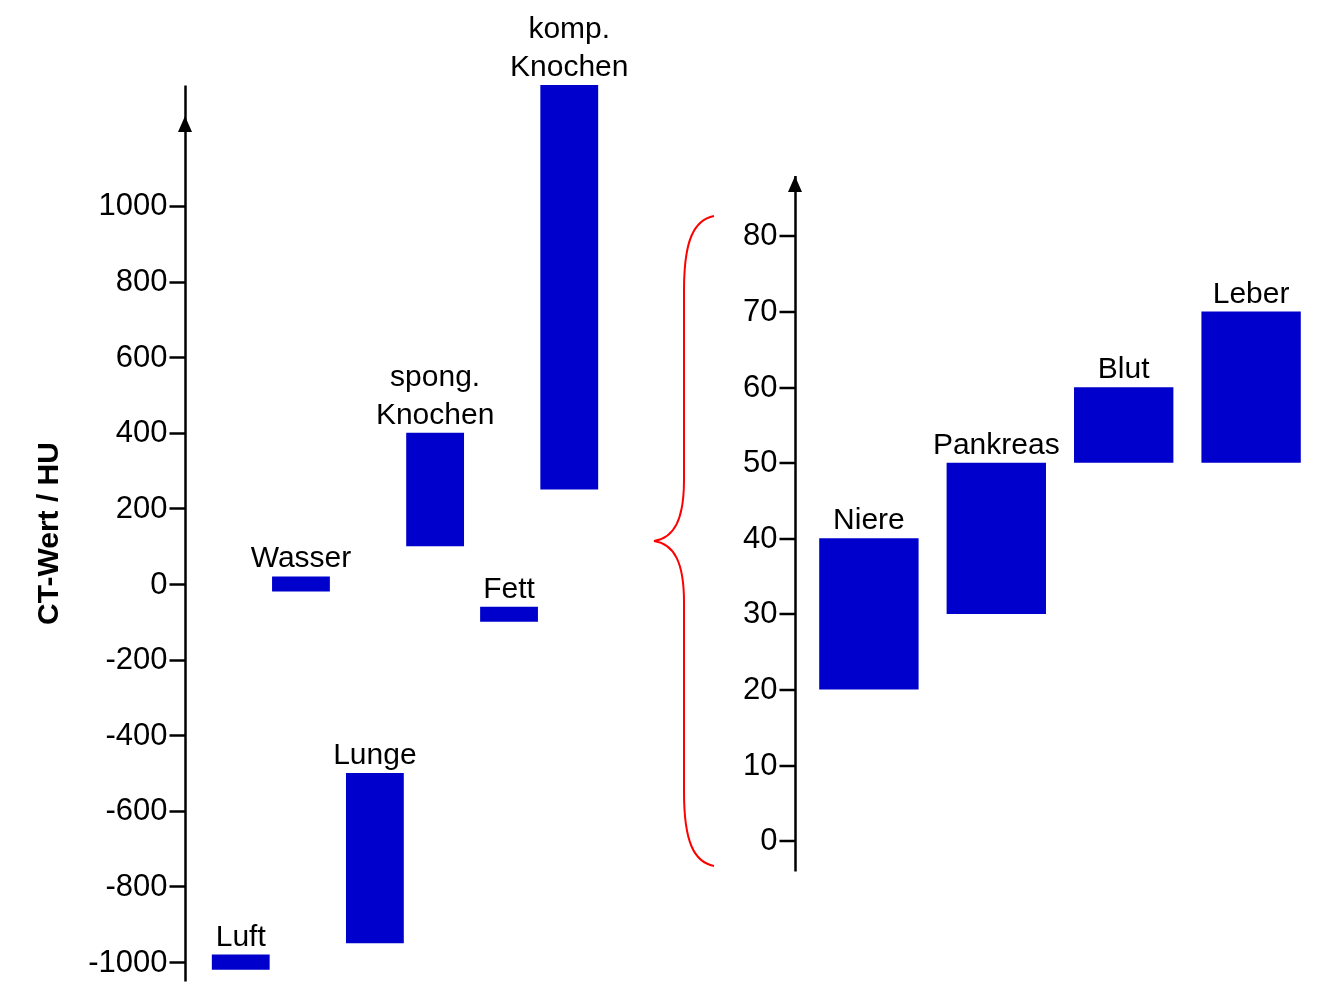  What do you see at coordinates (48, 533) in the screenshot?
I see `y-axis-title: CT-Wert / HU` at bounding box center [48, 533].